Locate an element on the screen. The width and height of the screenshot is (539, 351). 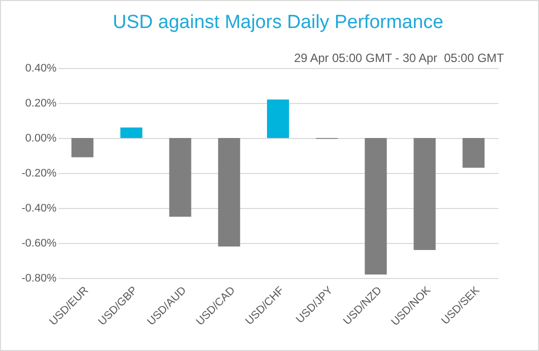
y-tick-label: 0.20% is located at coordinates (41, 104).